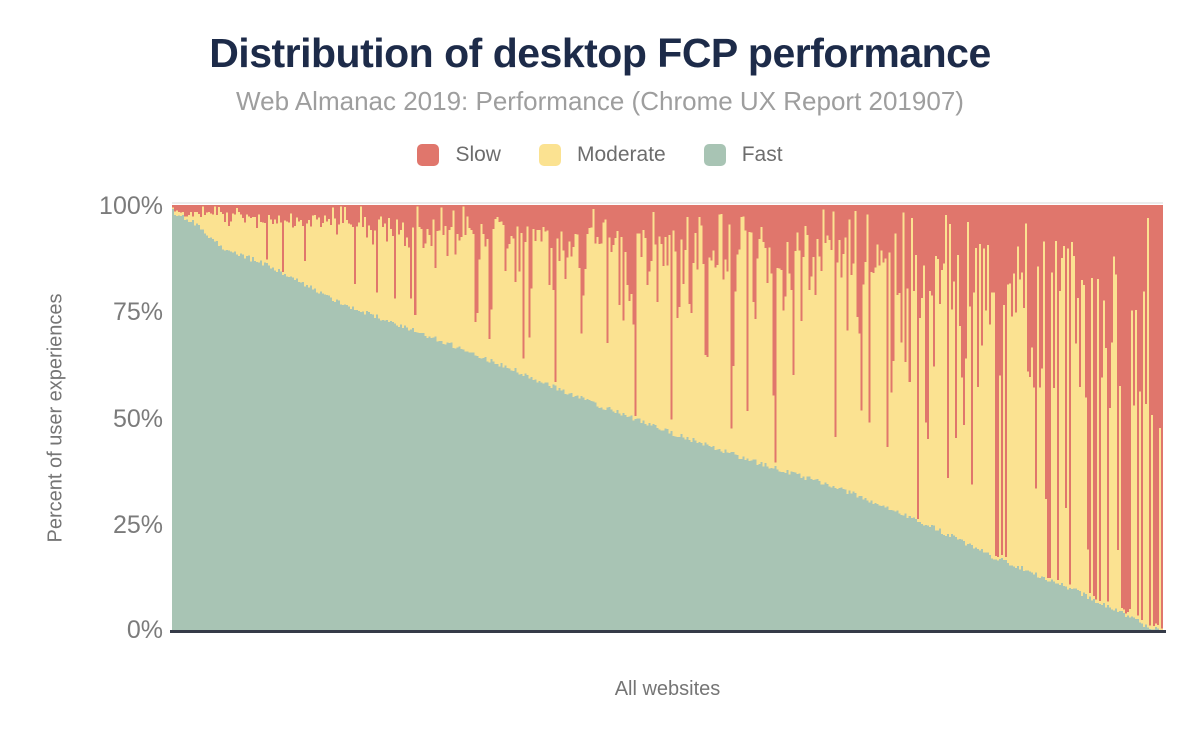 This screenshot has width=1200, height=742. What do you see at coordinates (714, 155) in the screenshot?
I see `legend-swatch-fast` at bounding box center [714, 155].